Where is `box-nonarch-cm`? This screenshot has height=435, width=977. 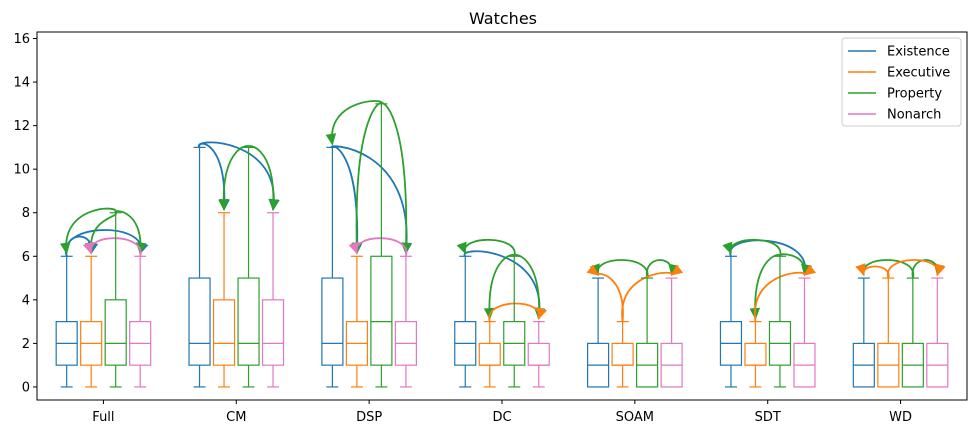 box-nonarch-cm is located at coordinates (273, 300).